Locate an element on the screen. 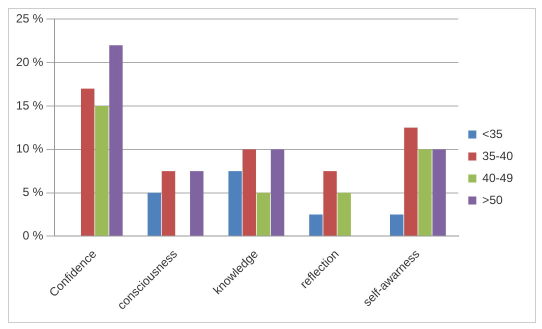  y-tick-label: 0 % is located at coordinates (33, 235).